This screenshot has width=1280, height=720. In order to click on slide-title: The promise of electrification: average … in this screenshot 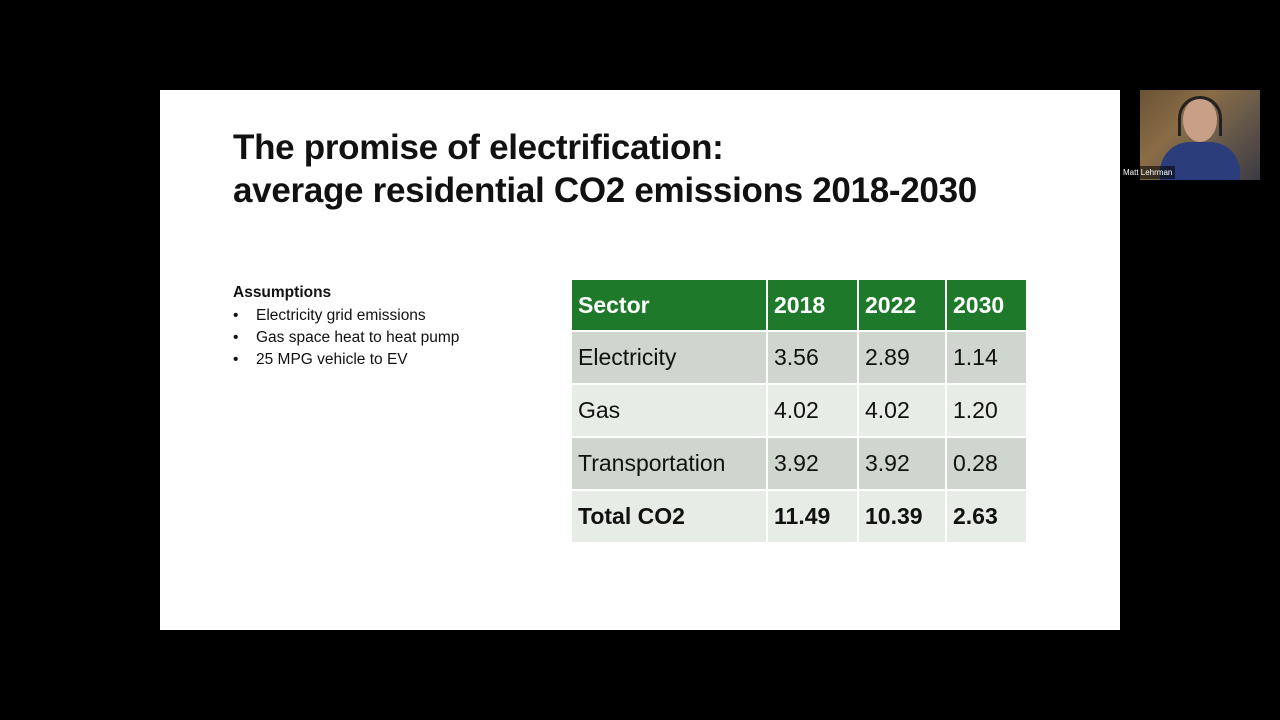, I will do `click(663, 169)`.